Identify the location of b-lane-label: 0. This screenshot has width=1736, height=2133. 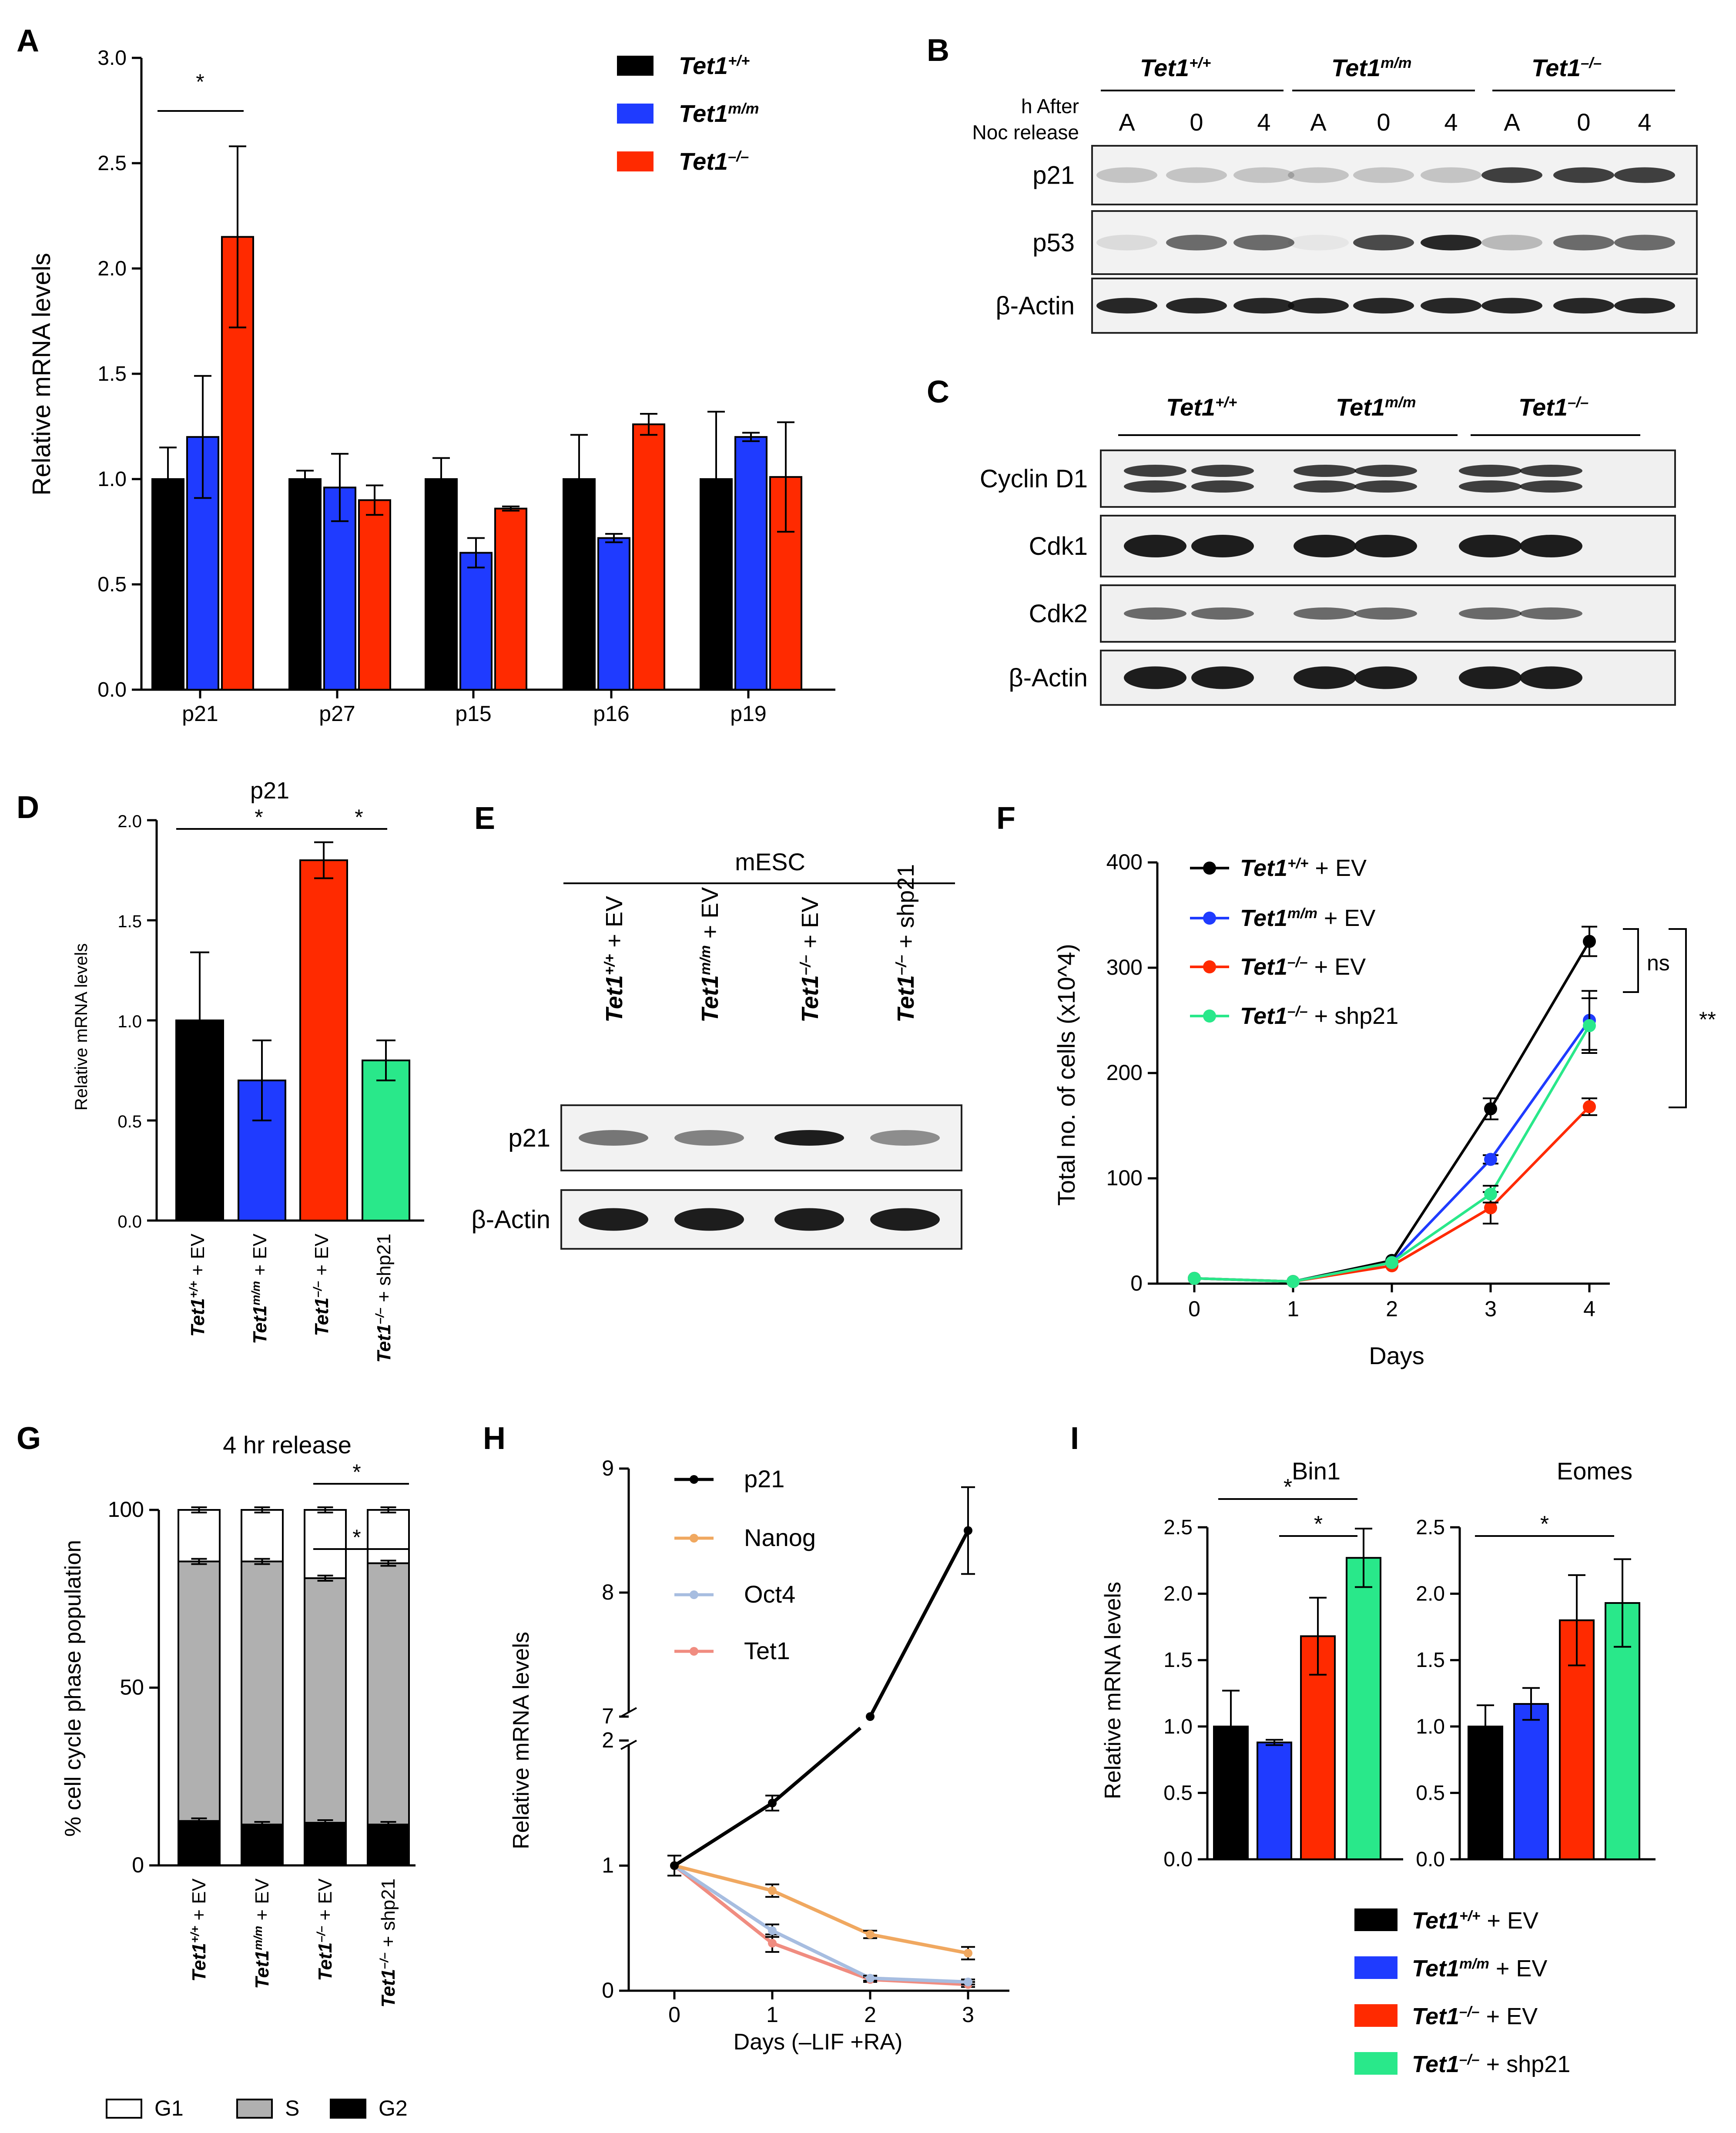
(1196, 122).